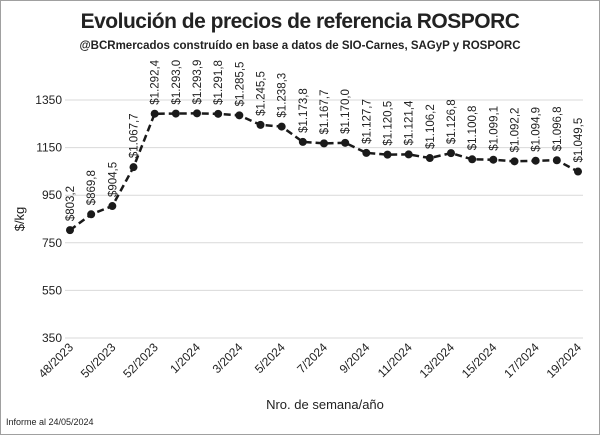  Describe the element at coordinates (537, 129) in the screenshot. I see `data-label: $1.094,9` at that location.